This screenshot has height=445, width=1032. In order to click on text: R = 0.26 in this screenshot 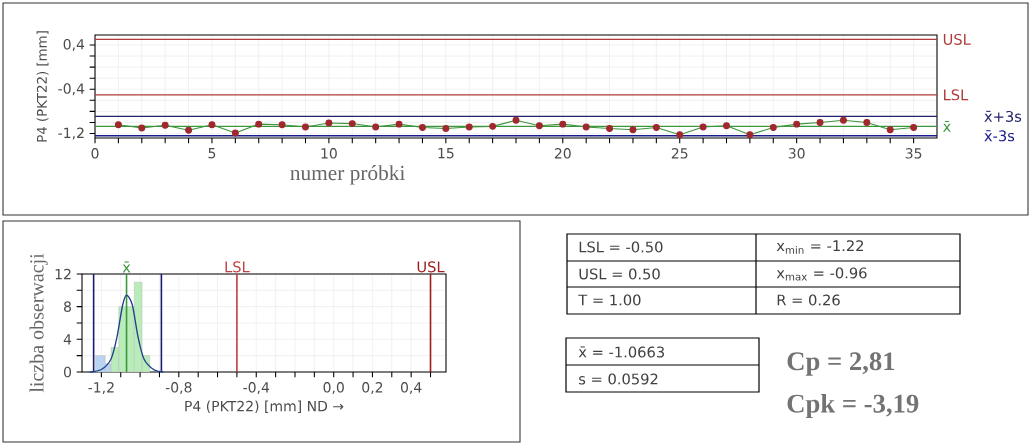, I will do `click(808, 300)`.